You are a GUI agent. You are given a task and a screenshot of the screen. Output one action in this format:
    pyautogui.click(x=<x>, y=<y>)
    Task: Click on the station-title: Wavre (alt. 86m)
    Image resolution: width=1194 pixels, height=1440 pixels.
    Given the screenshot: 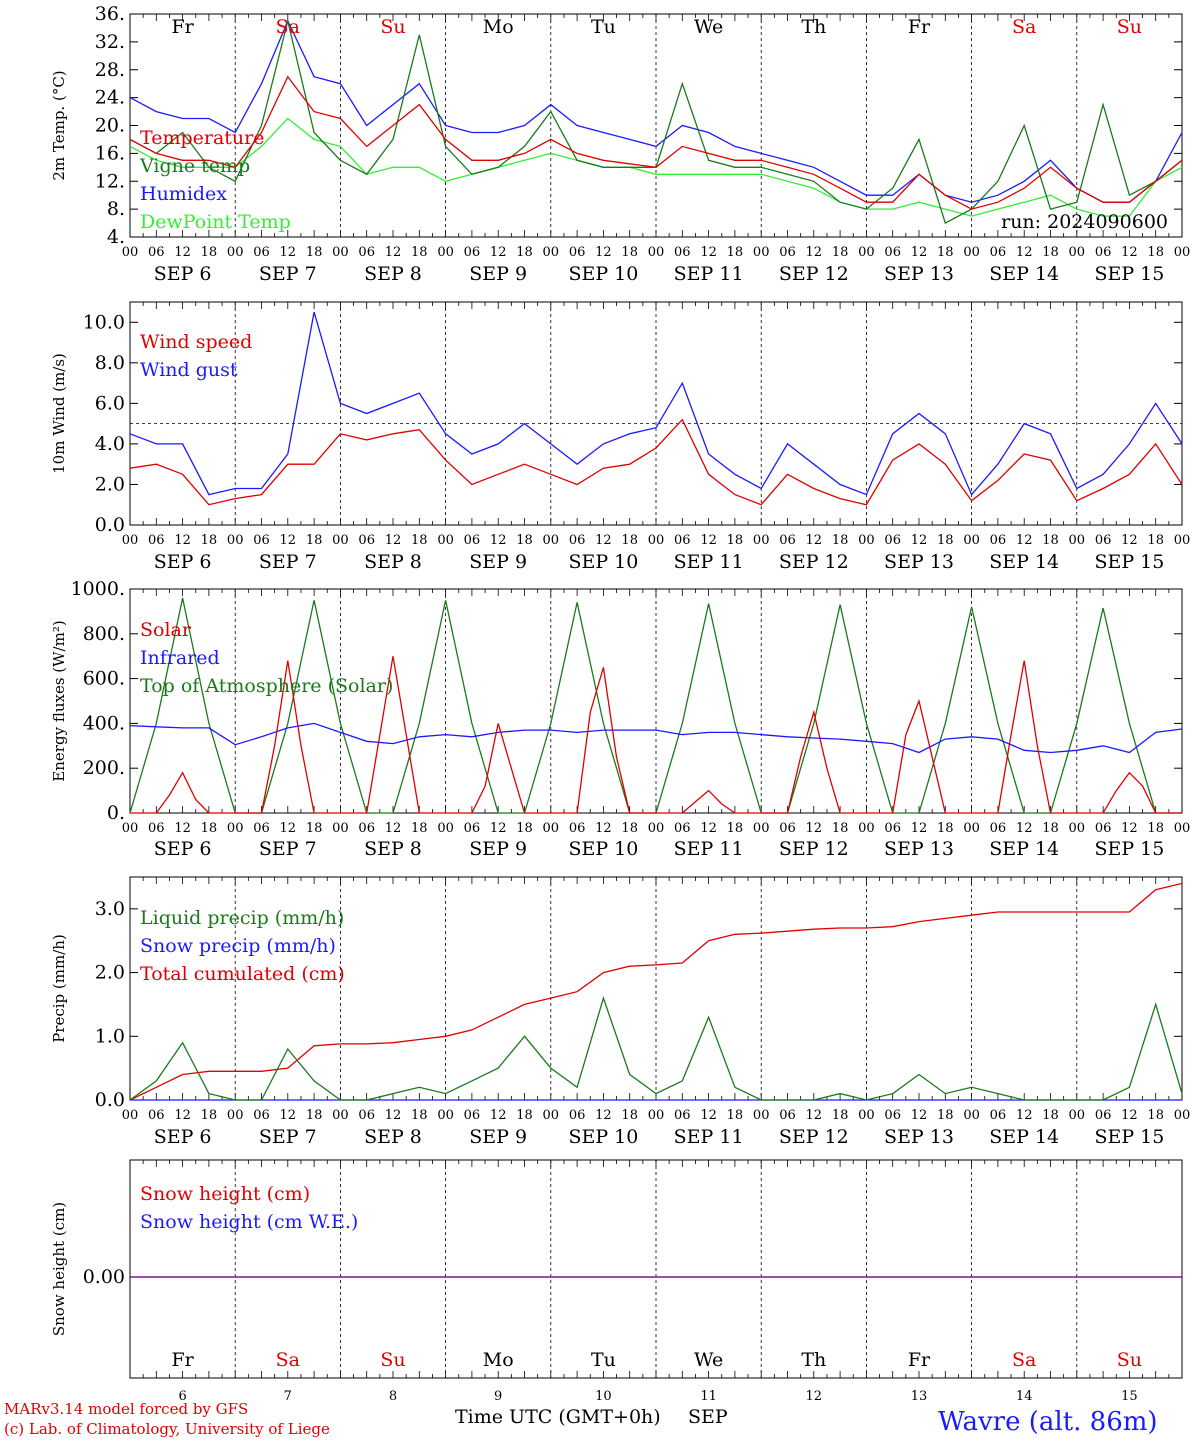 What is the action you would take?
    pyautogui.click(x=1048, y=1422)
    